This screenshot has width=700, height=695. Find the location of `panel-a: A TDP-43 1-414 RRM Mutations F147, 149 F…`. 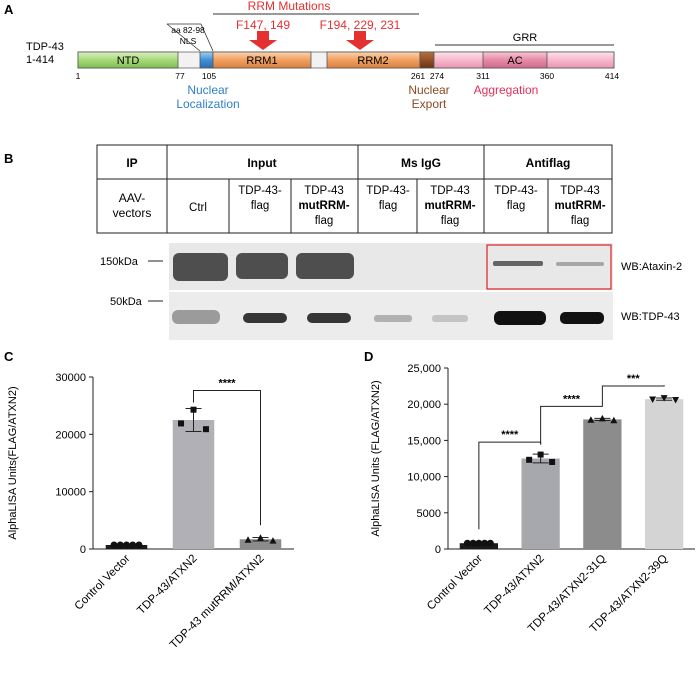

panel-a: A TDP-43 1-414 RRM Mutations F147, 149 F… is located at coordinates (311, 55).